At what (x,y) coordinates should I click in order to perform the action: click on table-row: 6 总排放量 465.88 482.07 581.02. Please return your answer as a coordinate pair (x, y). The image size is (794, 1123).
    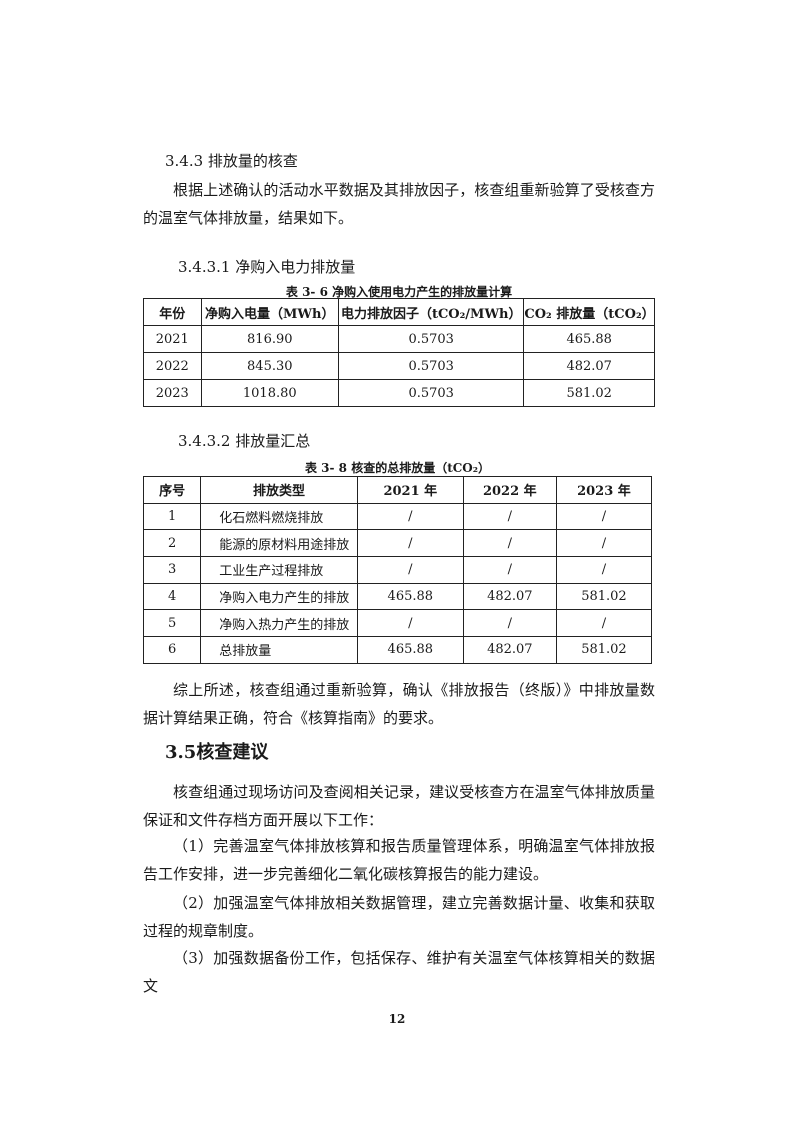
    Looking at the image, I should click on (397, 650).